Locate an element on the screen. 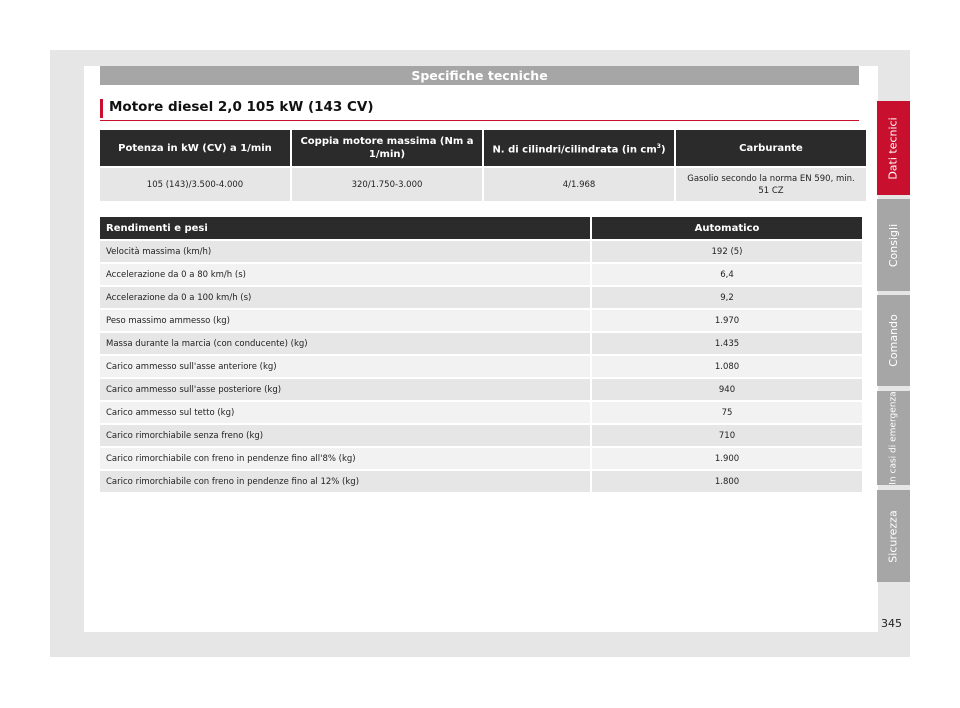  table-row: Accelerazione da 0 a 80 km/h (s) 6,4 is located at coordinates (481, 274).